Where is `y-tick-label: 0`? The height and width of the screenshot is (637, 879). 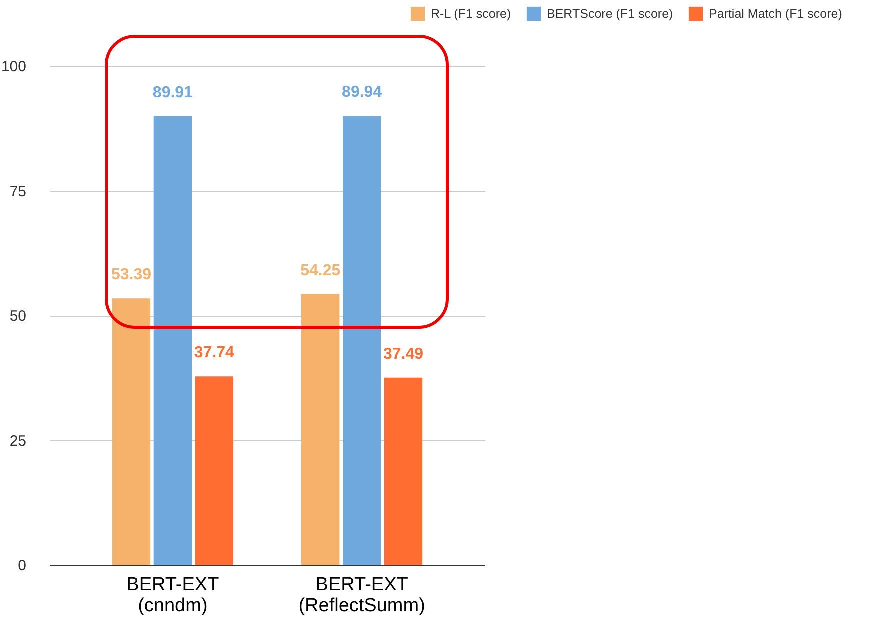 y-tick-label: 0 is located at coordinates (22, 566).